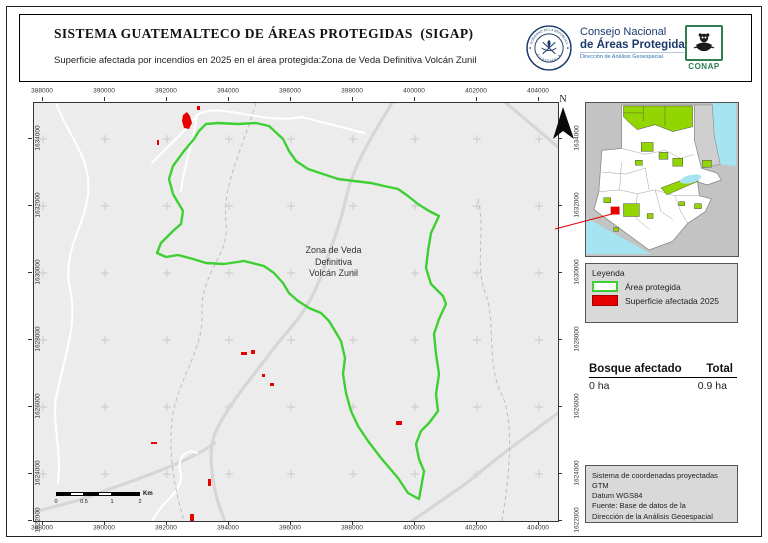  I want to click on scale-bar: Km 0 0.5 1 2, so click(110, 499).